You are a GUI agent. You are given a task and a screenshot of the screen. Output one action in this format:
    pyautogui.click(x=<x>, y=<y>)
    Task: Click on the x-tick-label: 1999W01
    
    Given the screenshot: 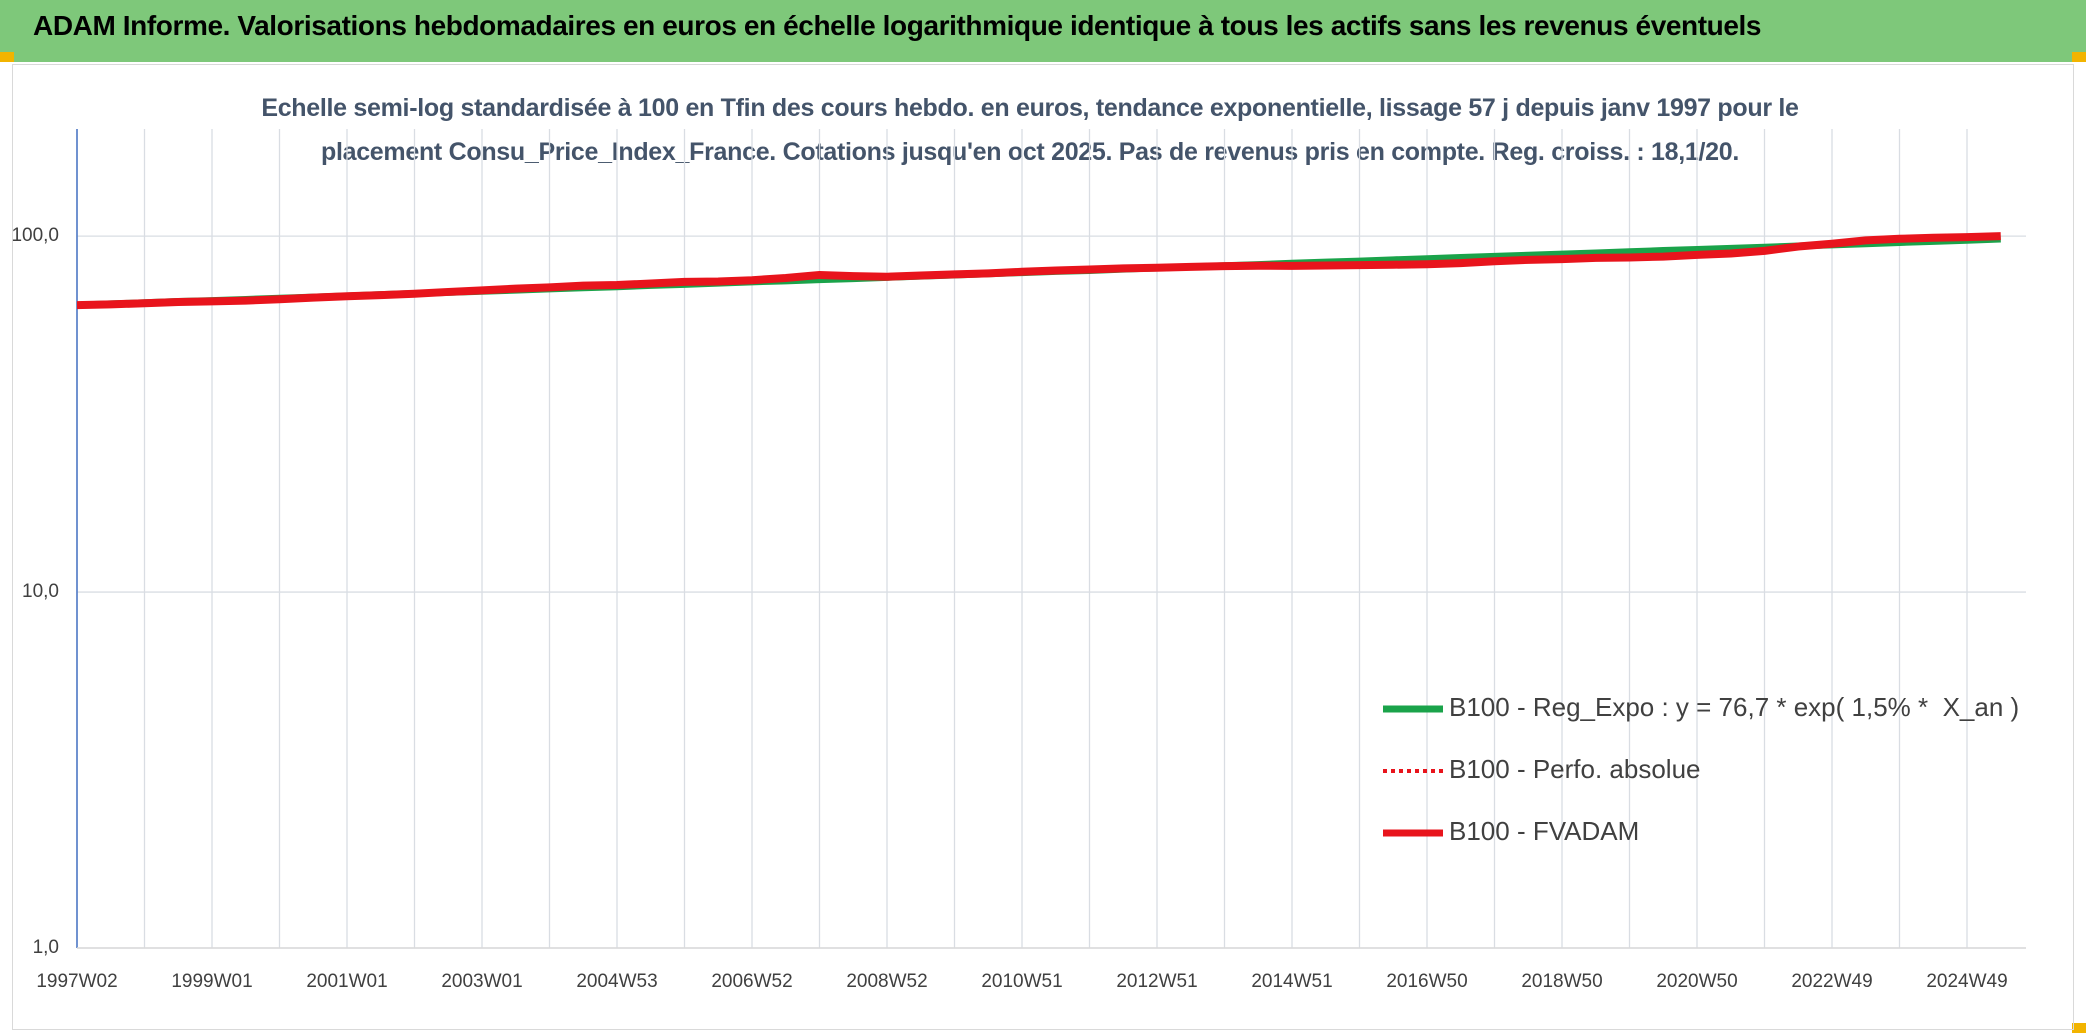 What is the action you would take?
    pyautogui.click(x=211, y=981)
    